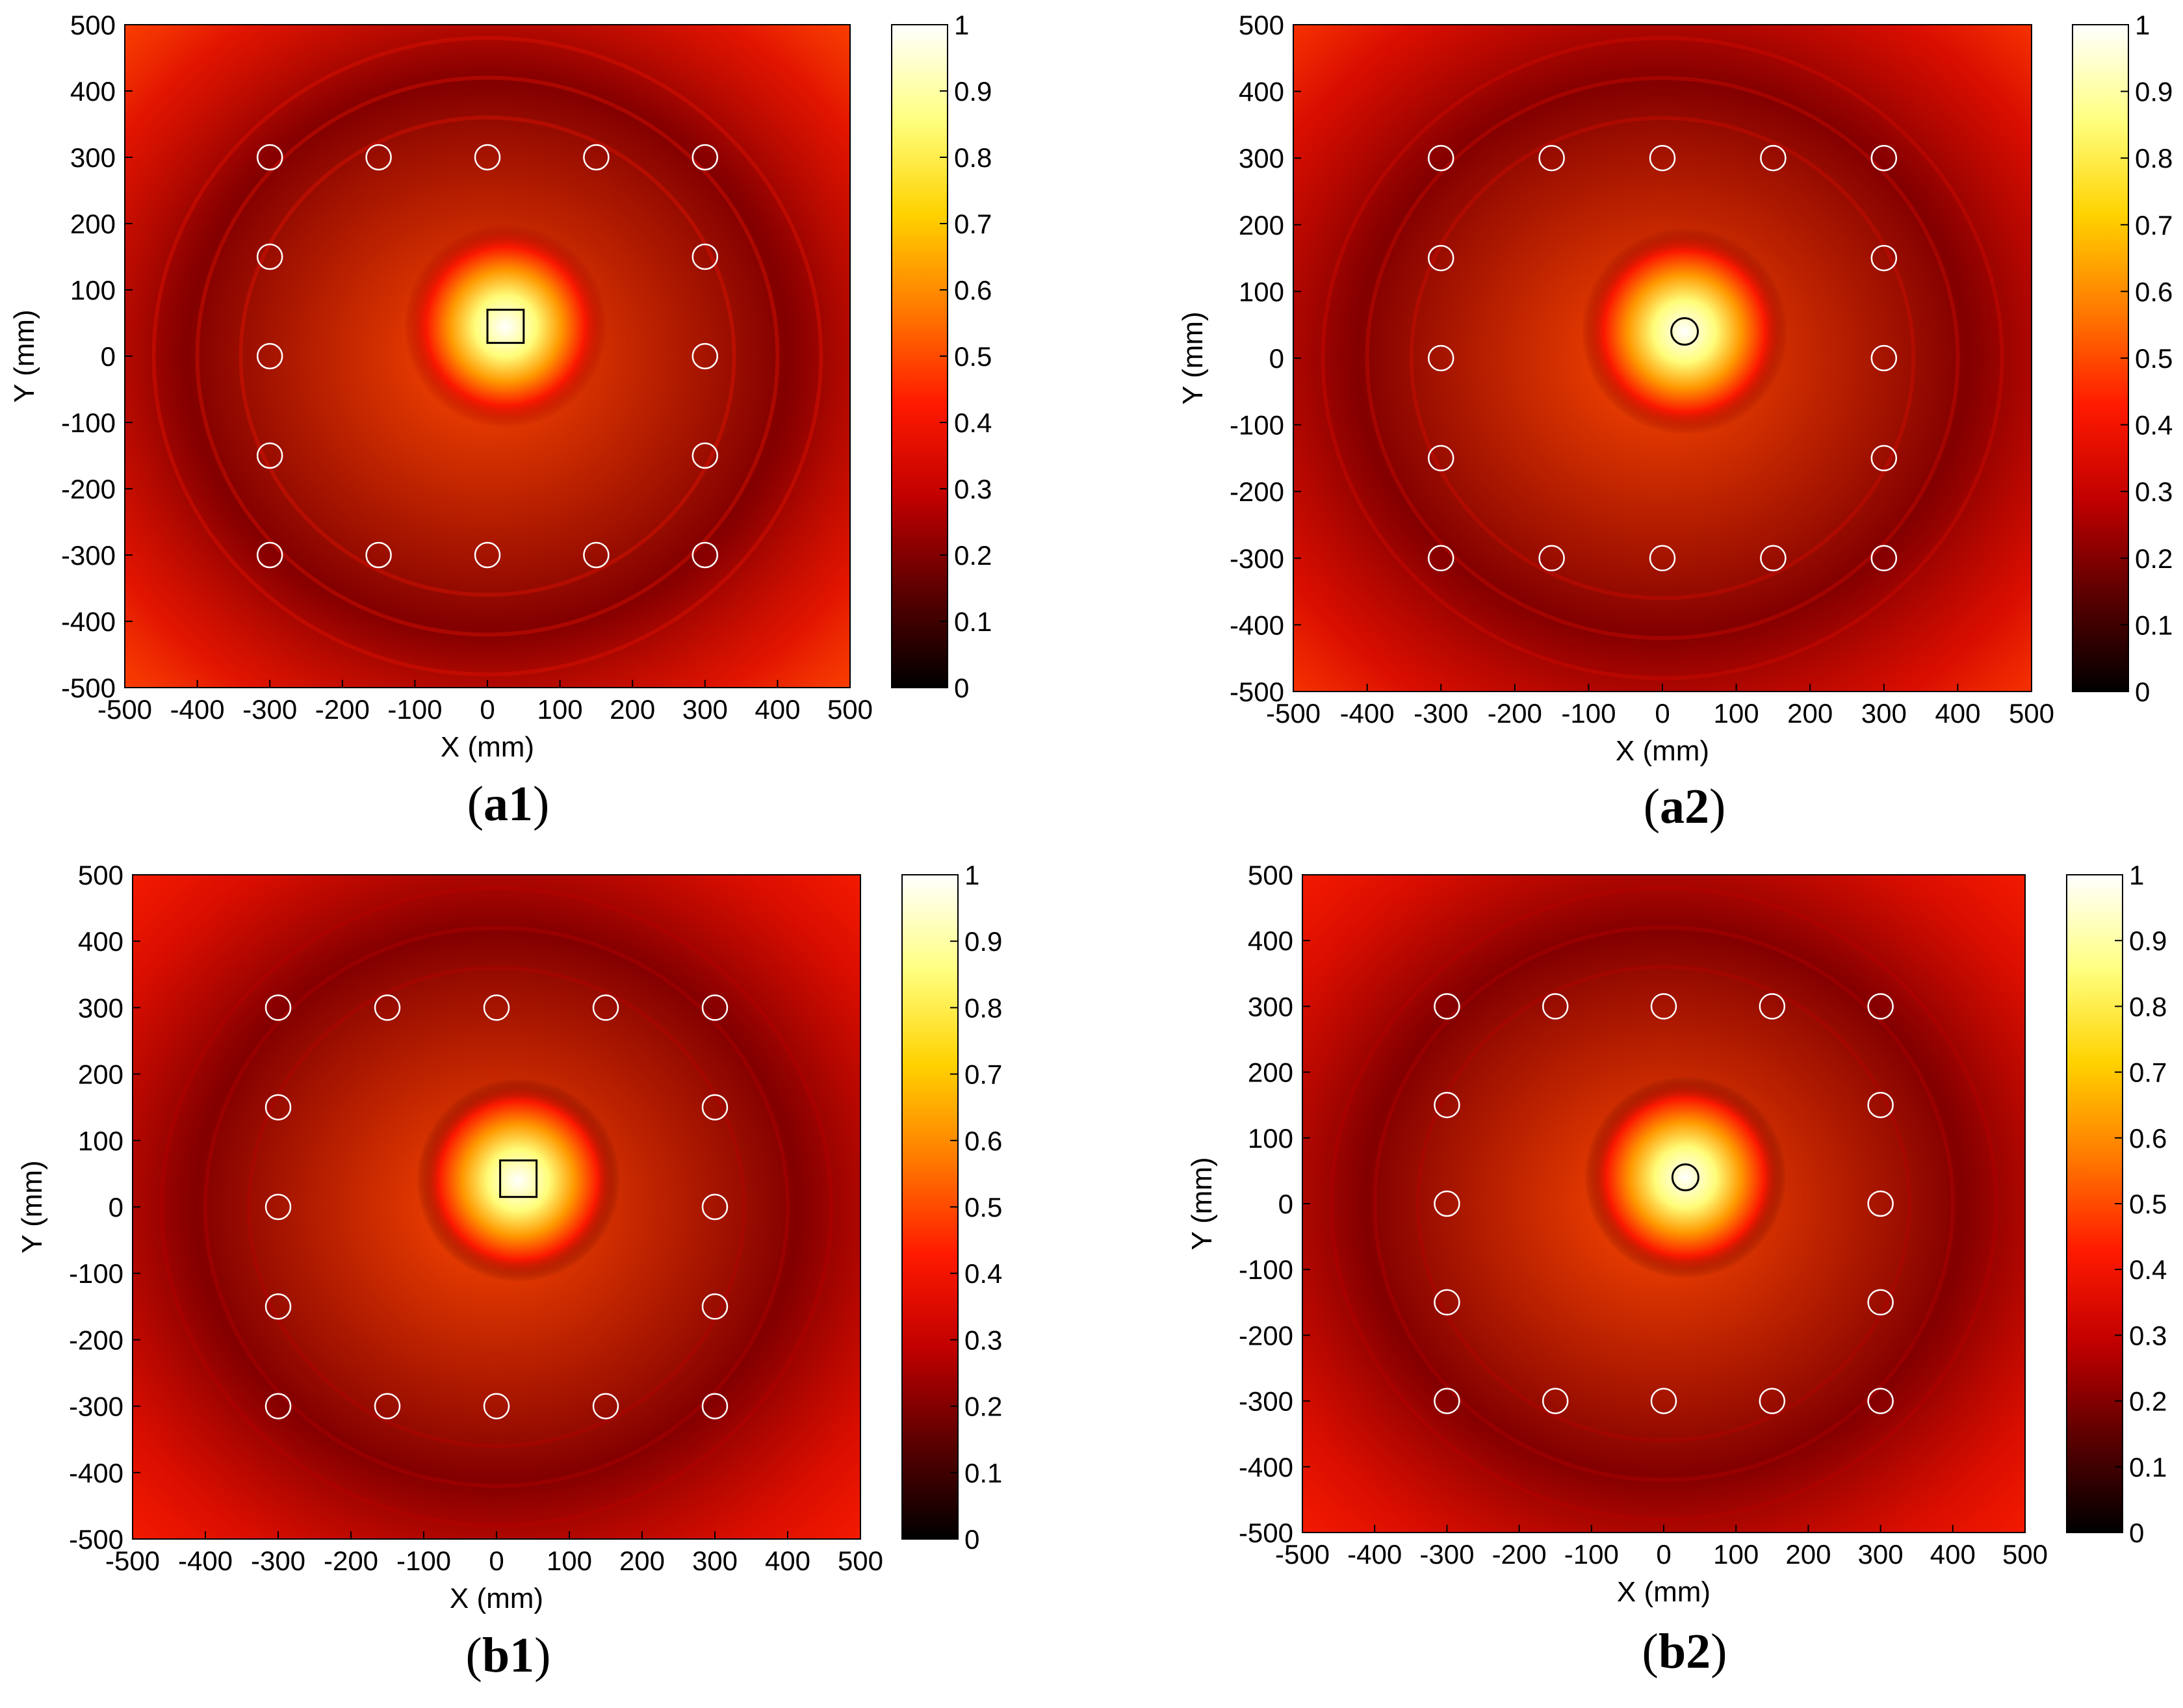  What do you see at coordinates (850, 709) in the screenshot?
I see `x-tick-label: 500` at bounding box center [850, 709].